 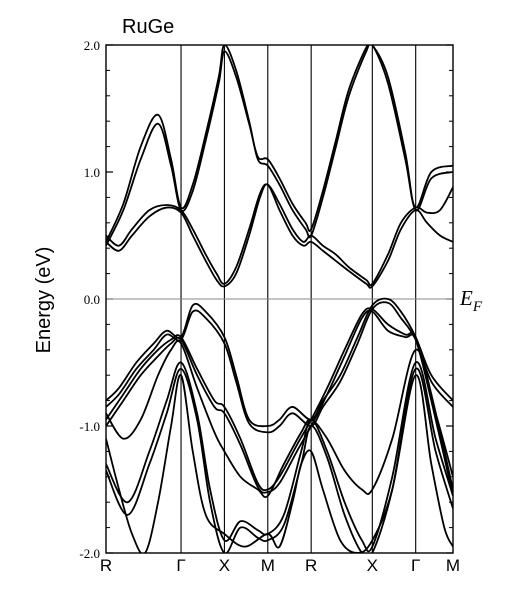 What do you see at coordinates (92, 45) in the screenshot?
I see `y-tick-label: 2.0` at bounding box center [92, 45].